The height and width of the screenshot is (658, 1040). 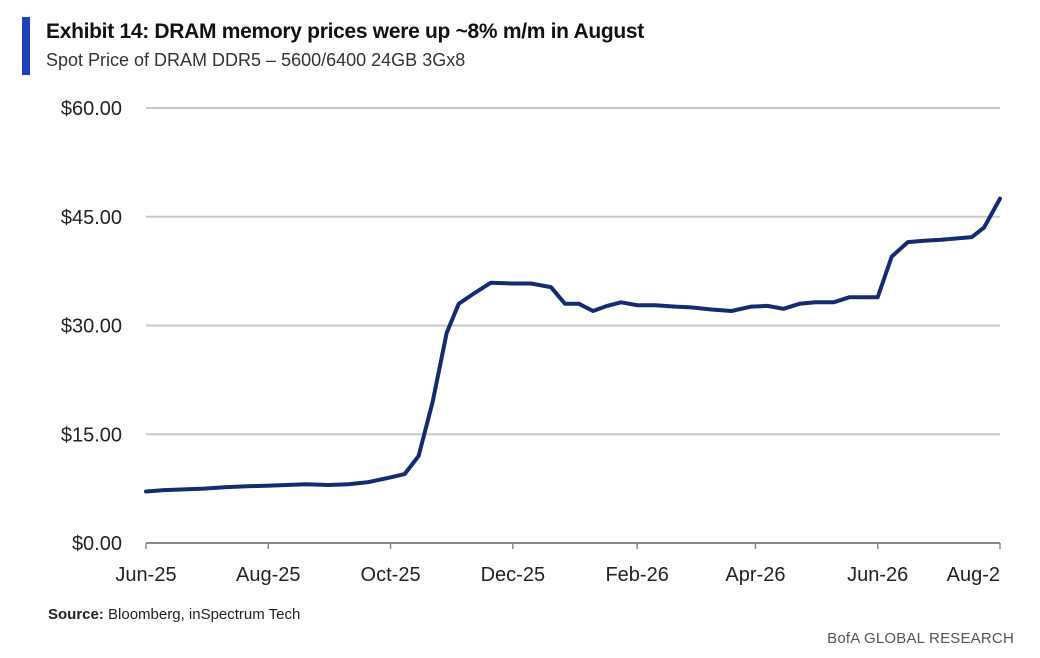 What do you see at coordinates (97, 544) in the screenshot?
I see `y-tick-label: $0.00` at bounding box center [97, 544].